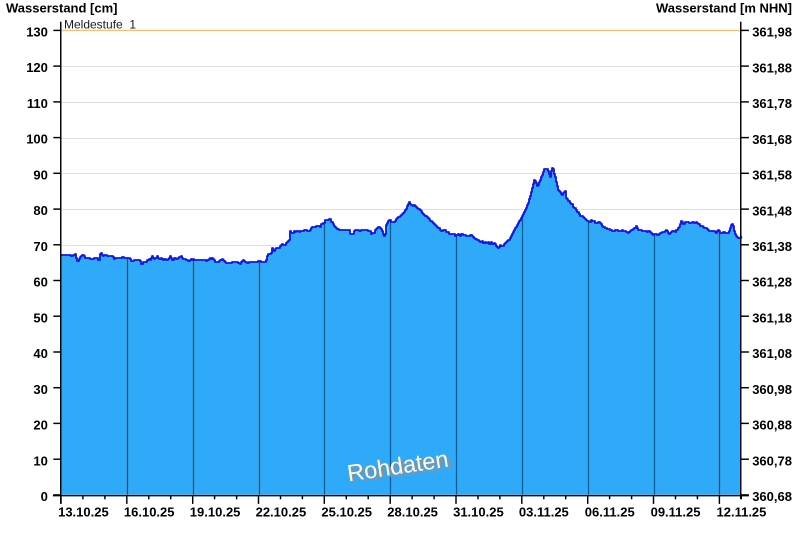  I want to click on svg-text: 120, so click(37, 67).